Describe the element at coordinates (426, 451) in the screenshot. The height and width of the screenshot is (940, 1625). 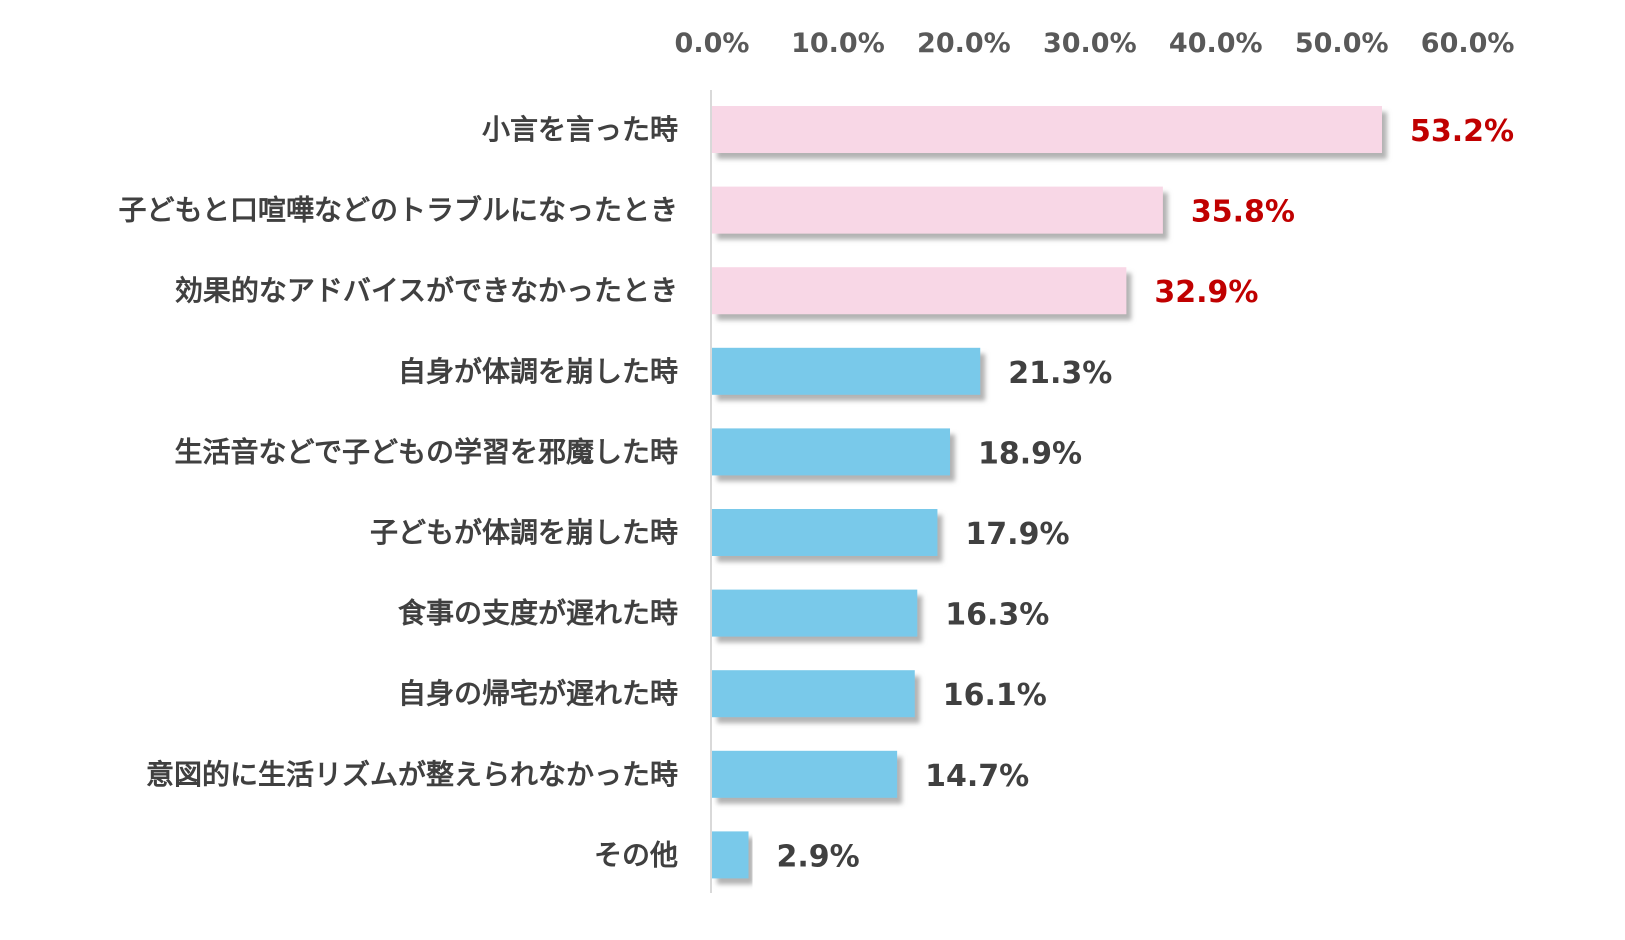
I see `category-label: 生活音などで子どもの学習を邪魔した時` at that location.